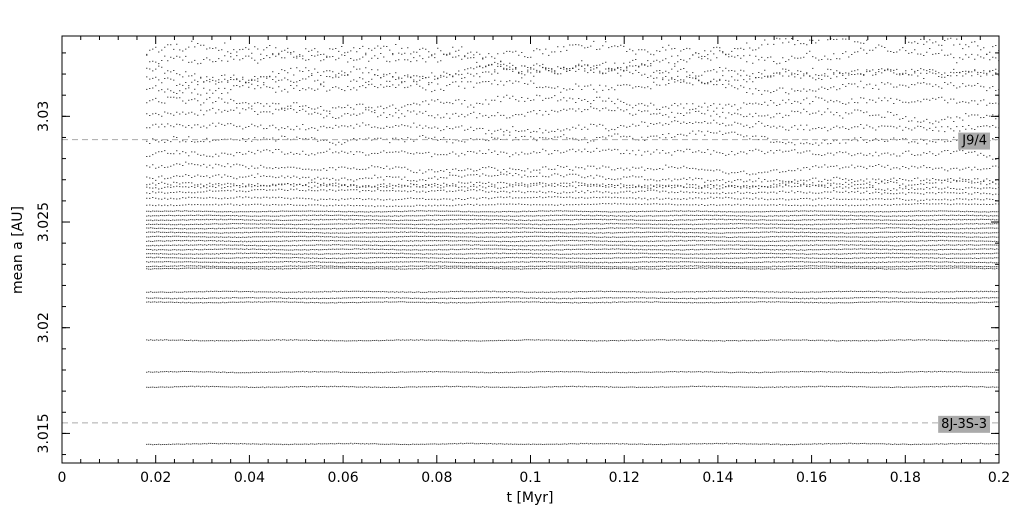  Describe the element at coordinates (44, 327) in the screenshot. I see `y-tick-label: 3.02` at that location.